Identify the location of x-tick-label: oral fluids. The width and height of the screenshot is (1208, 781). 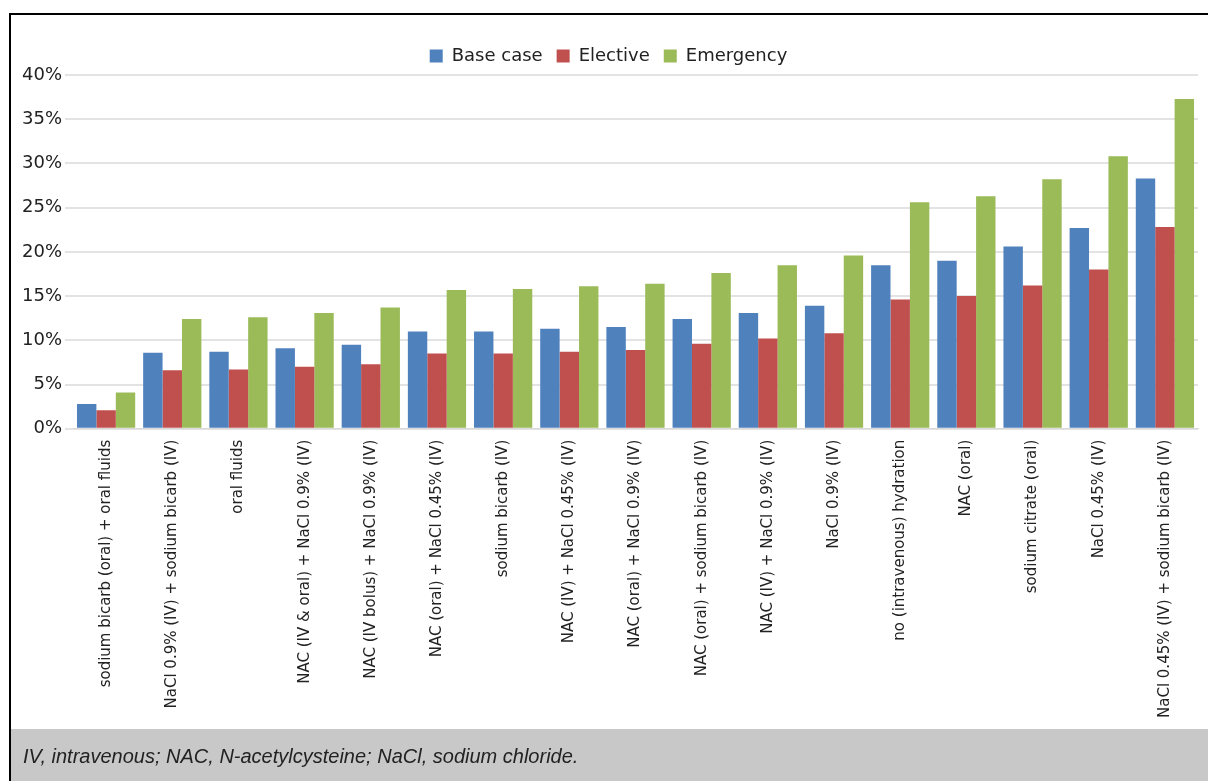
(237, 476).